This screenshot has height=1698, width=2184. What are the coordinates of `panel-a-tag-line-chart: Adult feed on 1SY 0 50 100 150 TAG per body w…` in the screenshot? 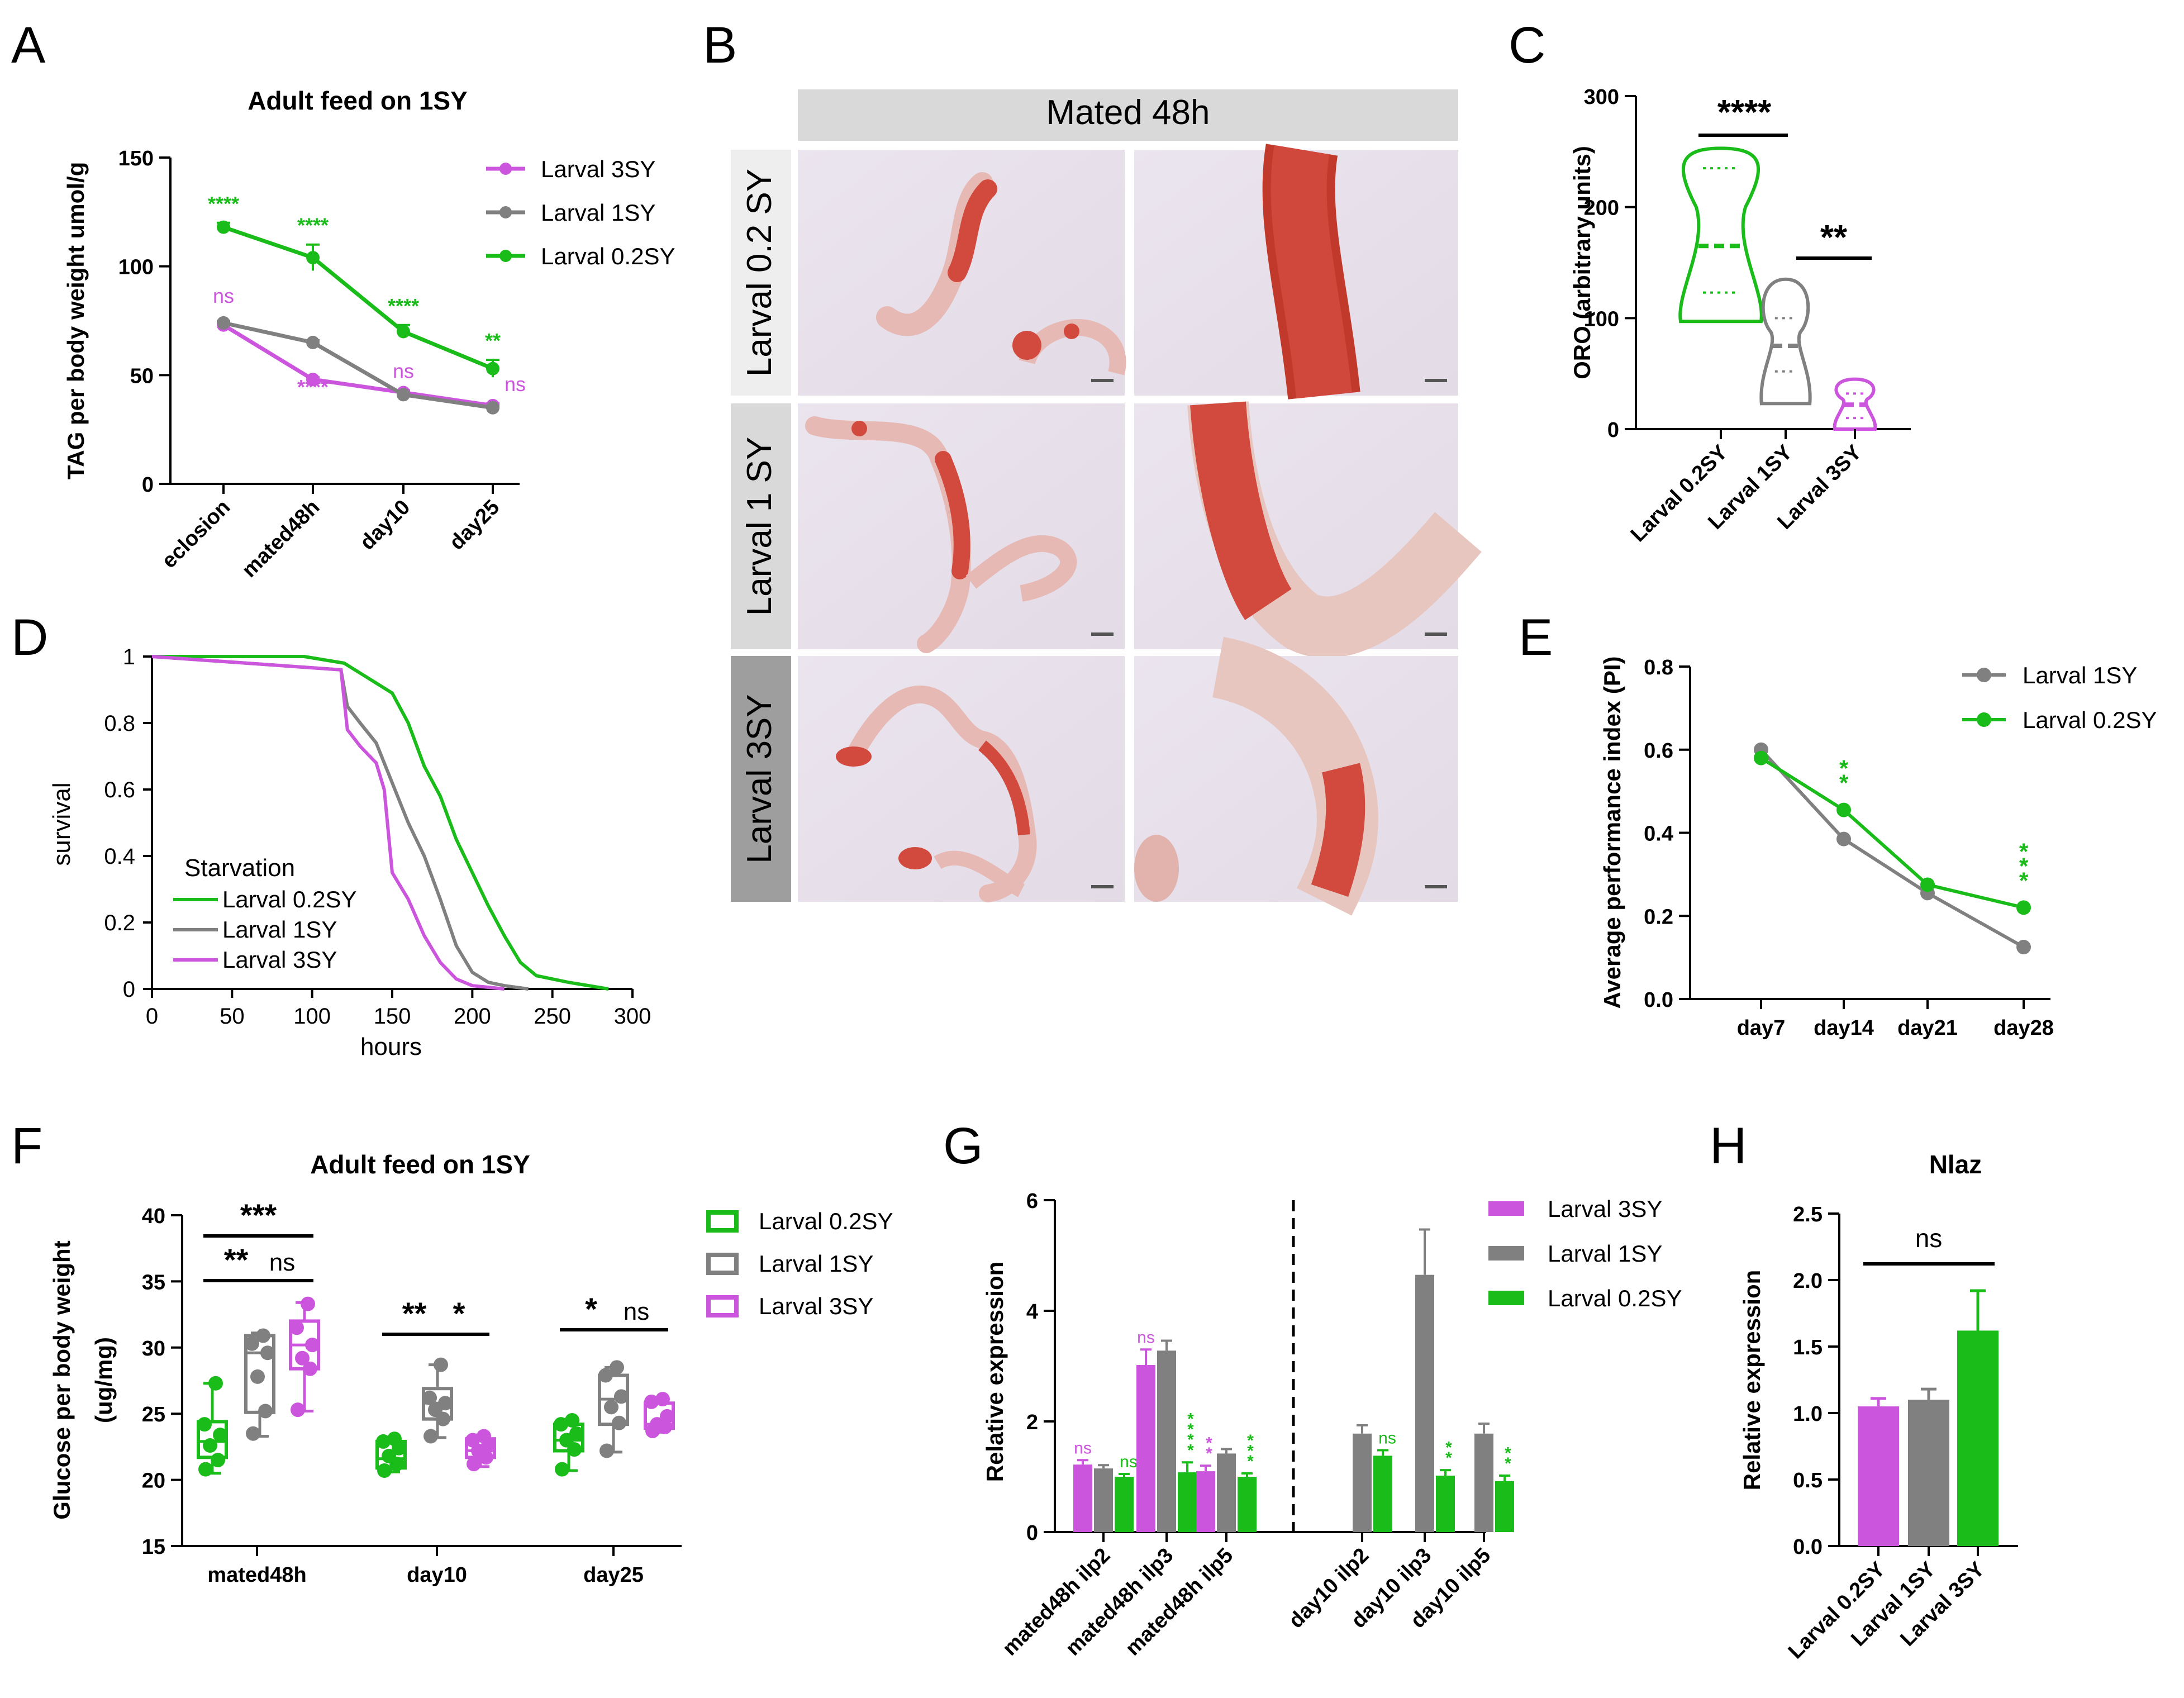 It's located at (369, 334).